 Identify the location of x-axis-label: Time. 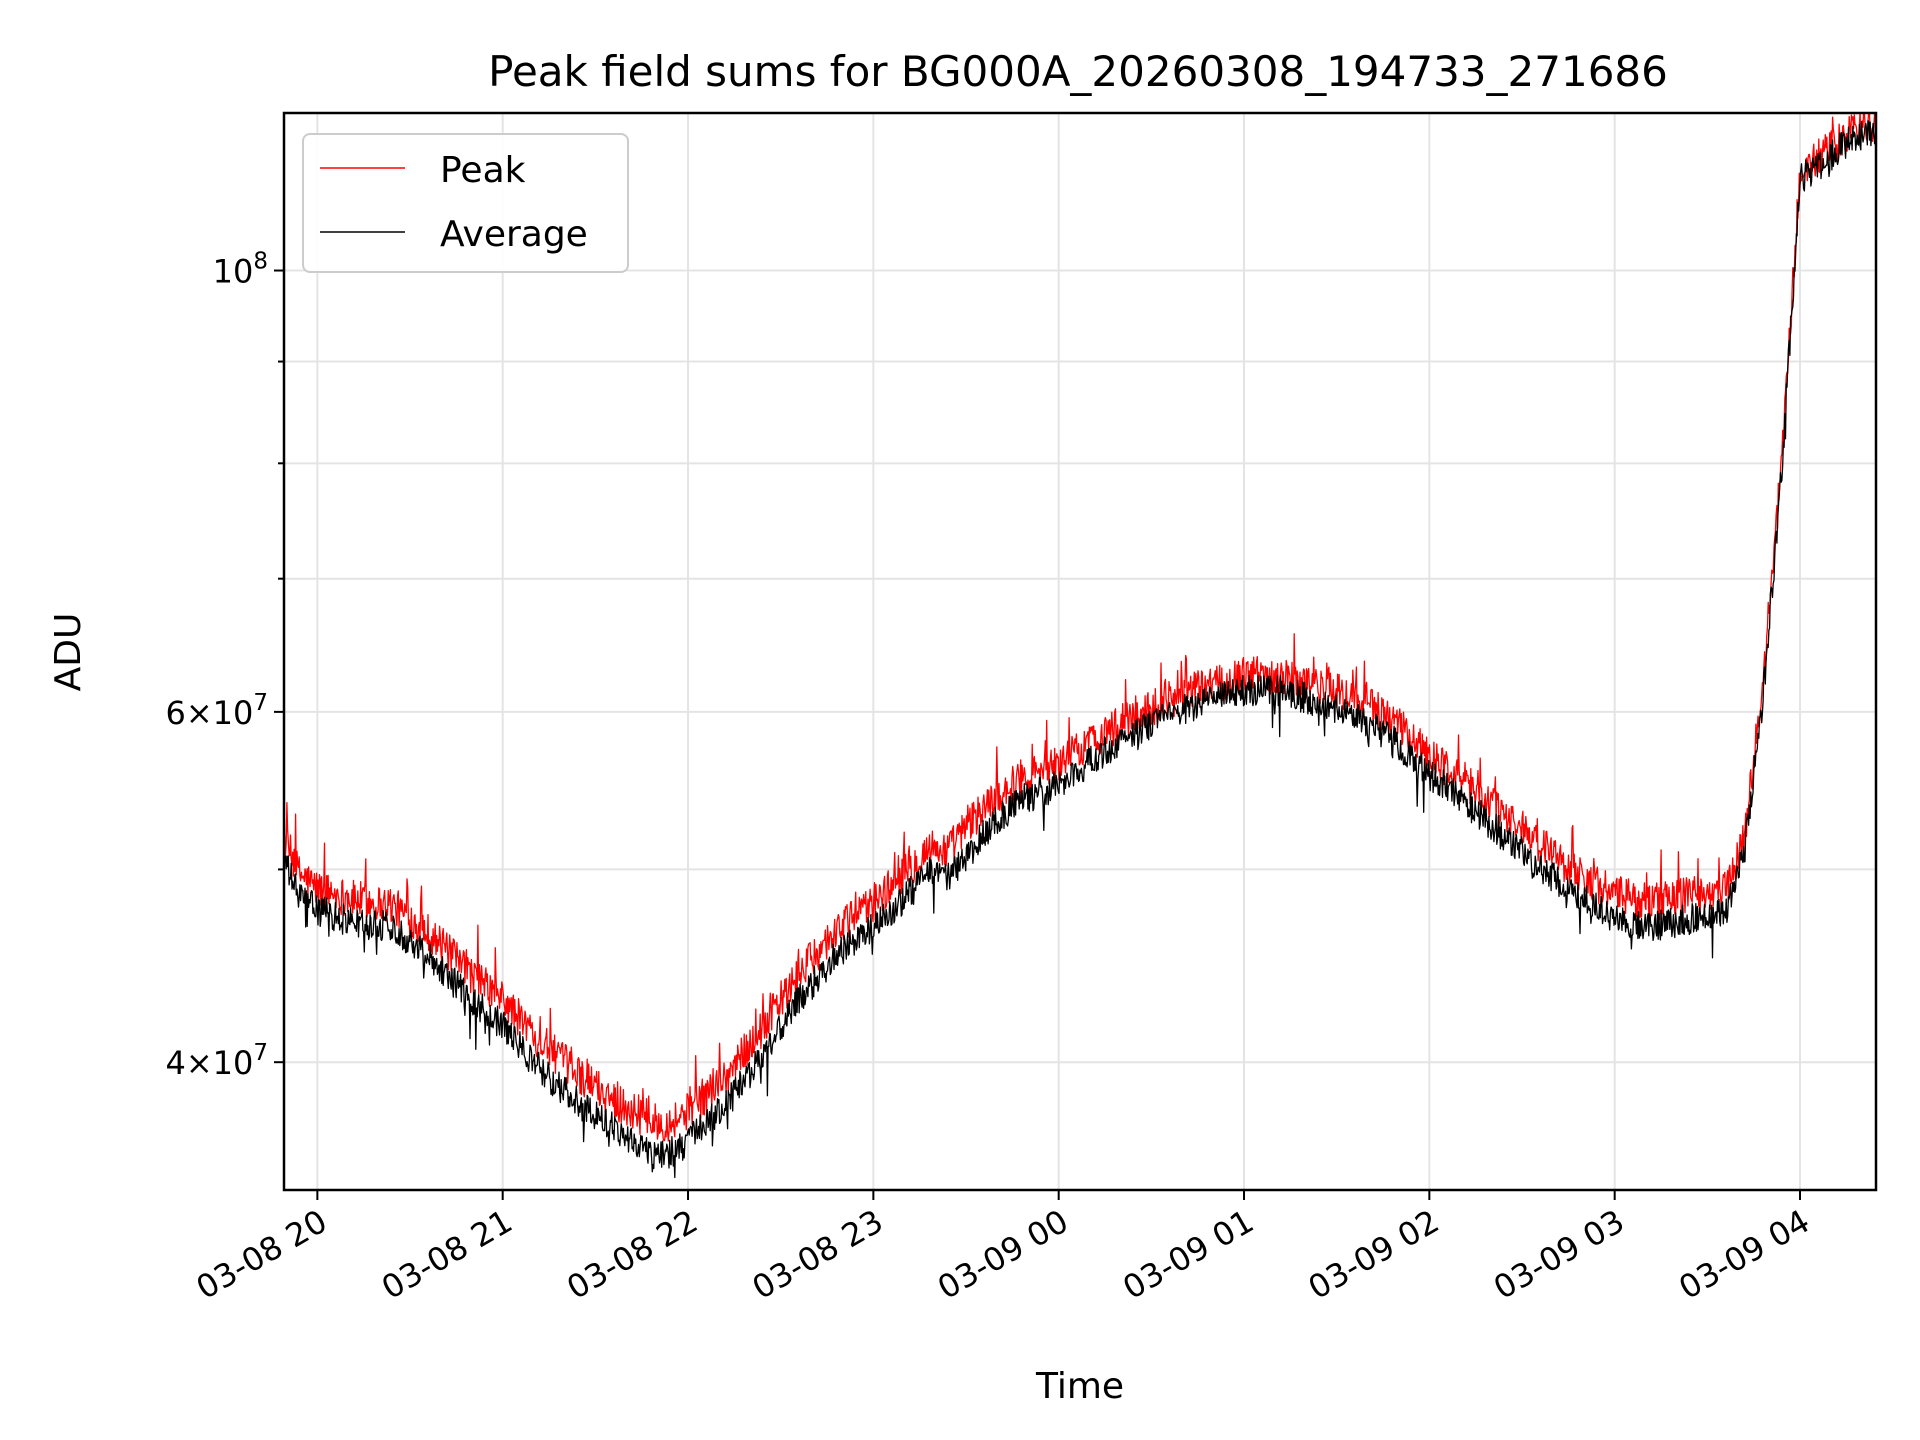
(1079, 1386).